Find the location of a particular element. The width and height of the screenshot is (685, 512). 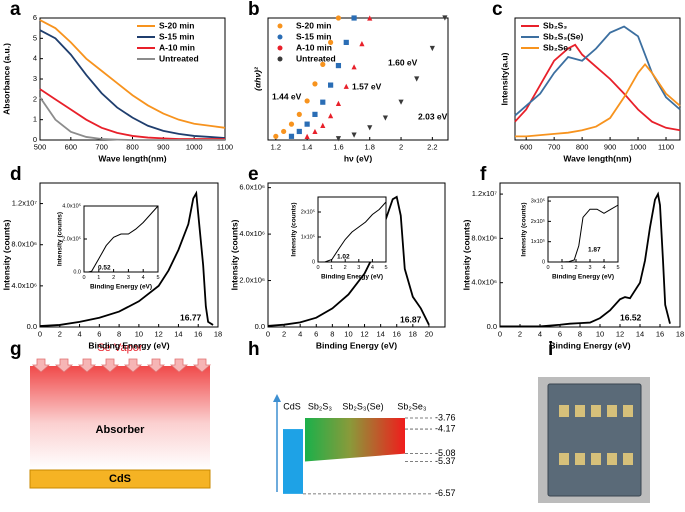

x-tick-label: 2 is located at coordinates (60, 333).